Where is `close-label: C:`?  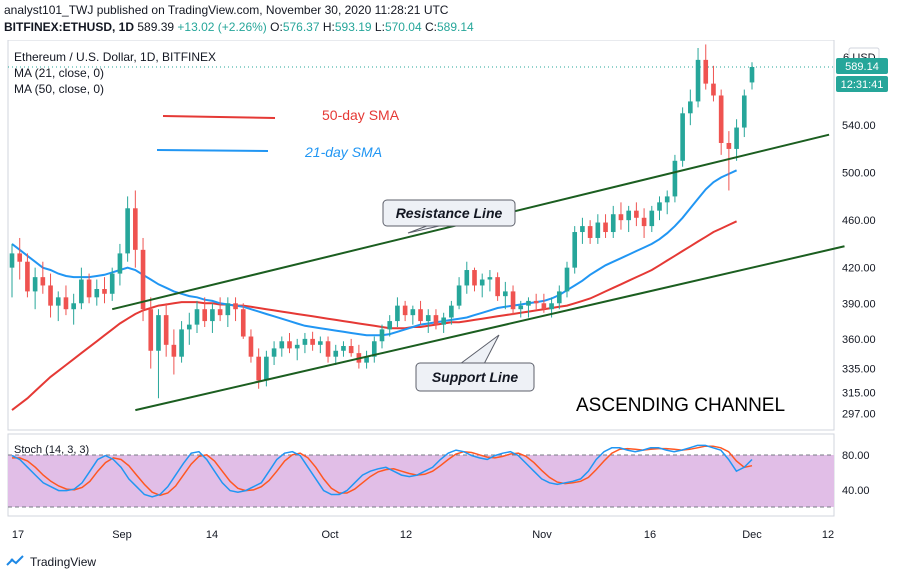
close-label: C: is located at coordinates (430, 27).